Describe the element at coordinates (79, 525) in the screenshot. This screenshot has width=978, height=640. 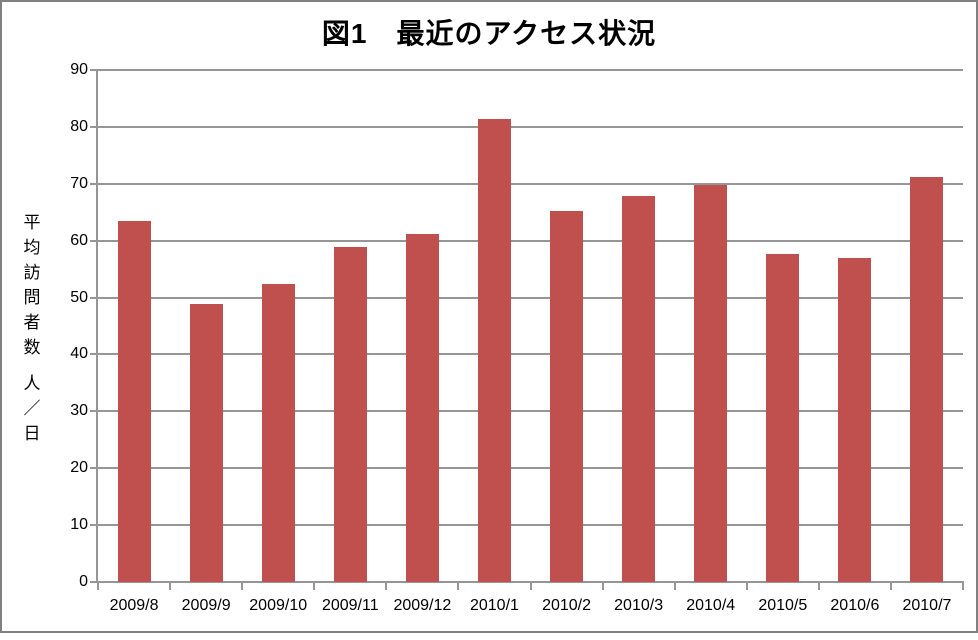
I see `y-tick-label: 10` at that location.